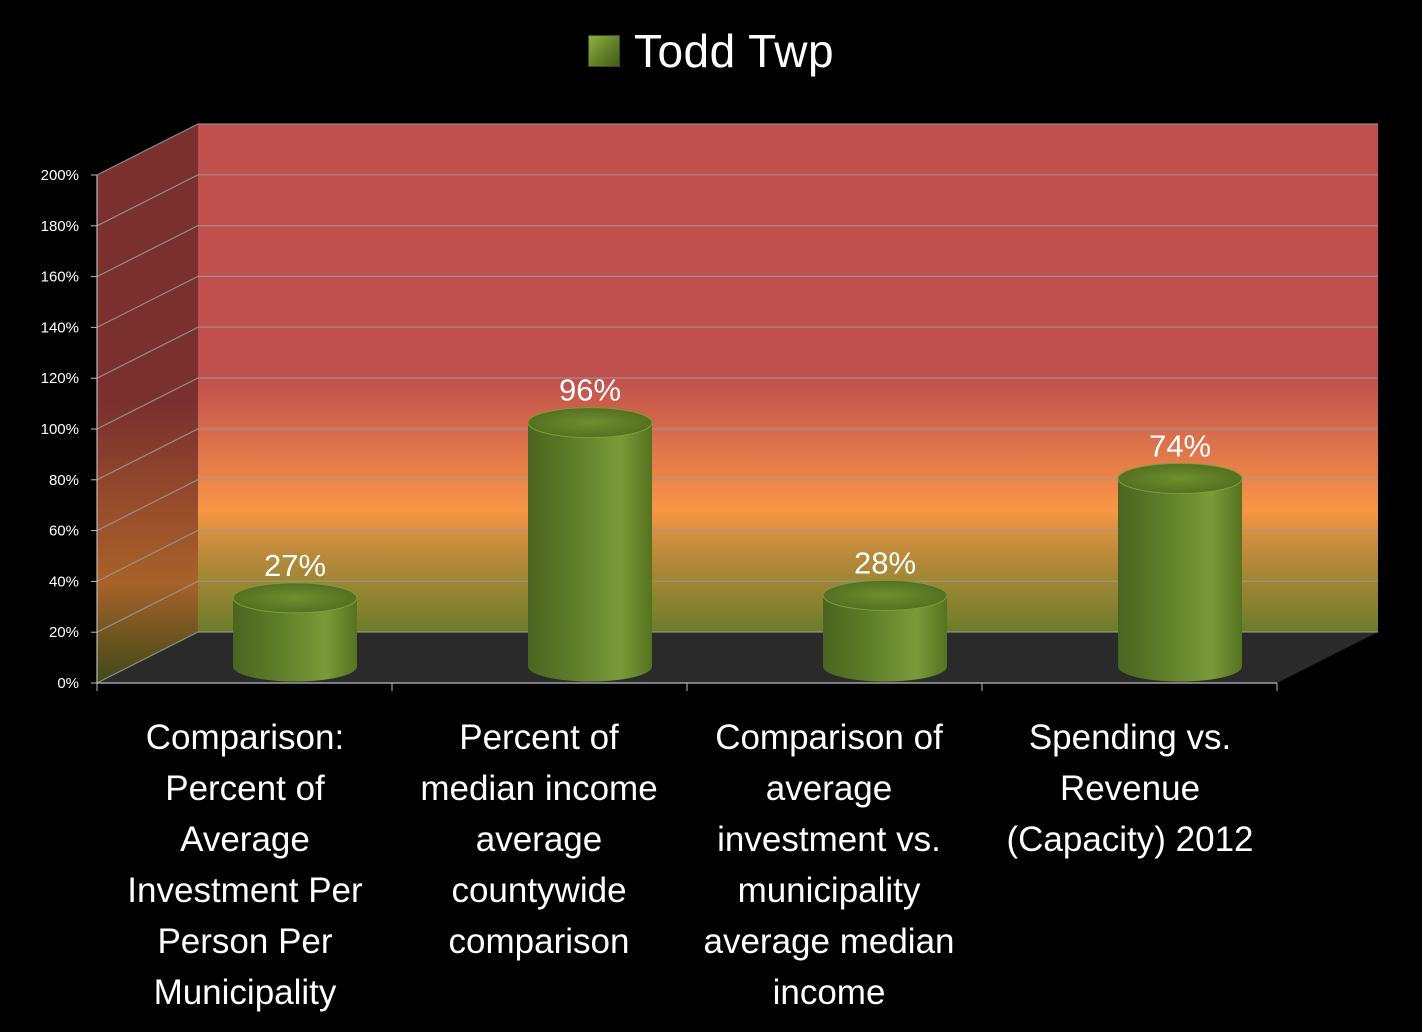 This screenshot has height=1032, width=1422. What do you see at coordinates (64, 632) in the screenshot?
I see `y-tick-label: 20%` at bounding box center [64, 632].